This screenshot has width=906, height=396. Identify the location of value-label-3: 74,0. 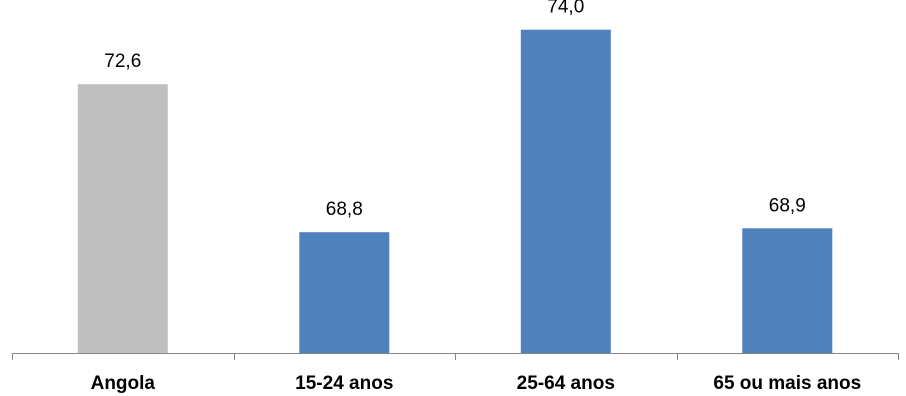
(565, 9).